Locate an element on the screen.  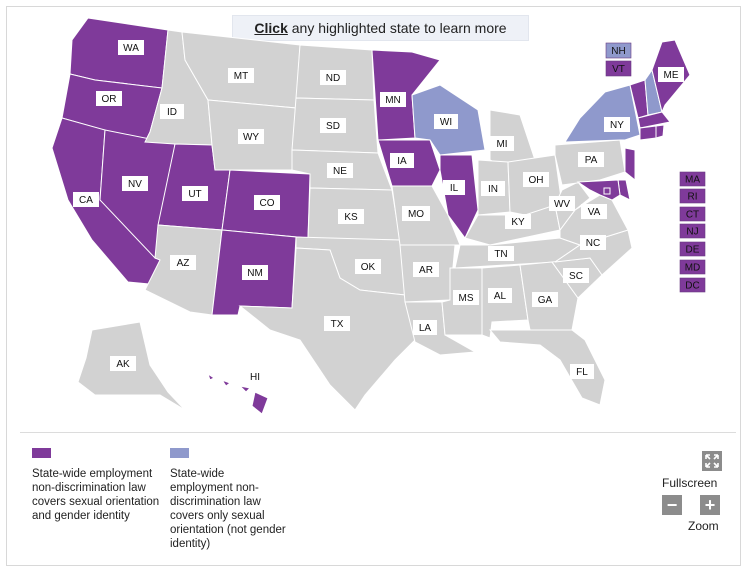
label-WV: WV is located at coordinates (562, 203).